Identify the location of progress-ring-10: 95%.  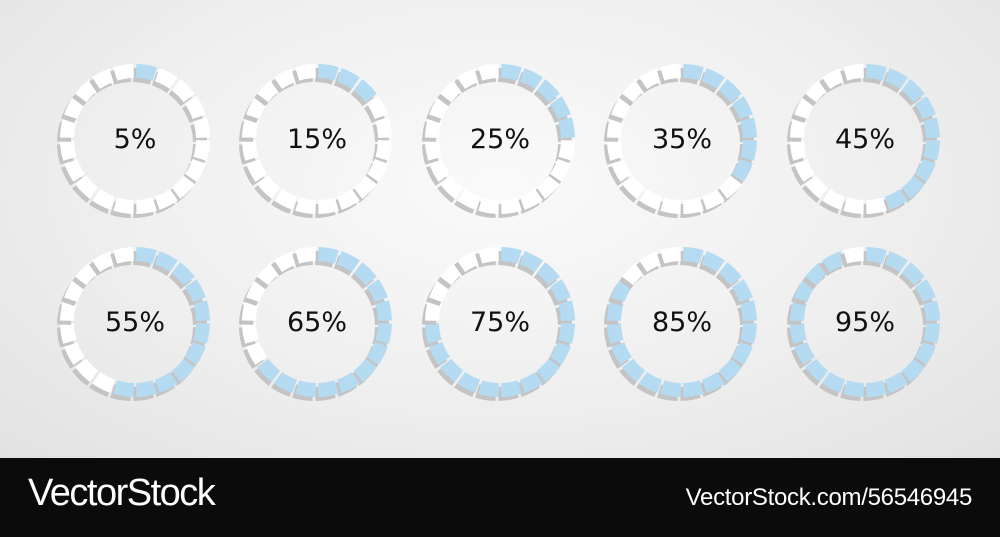
(863, 324).